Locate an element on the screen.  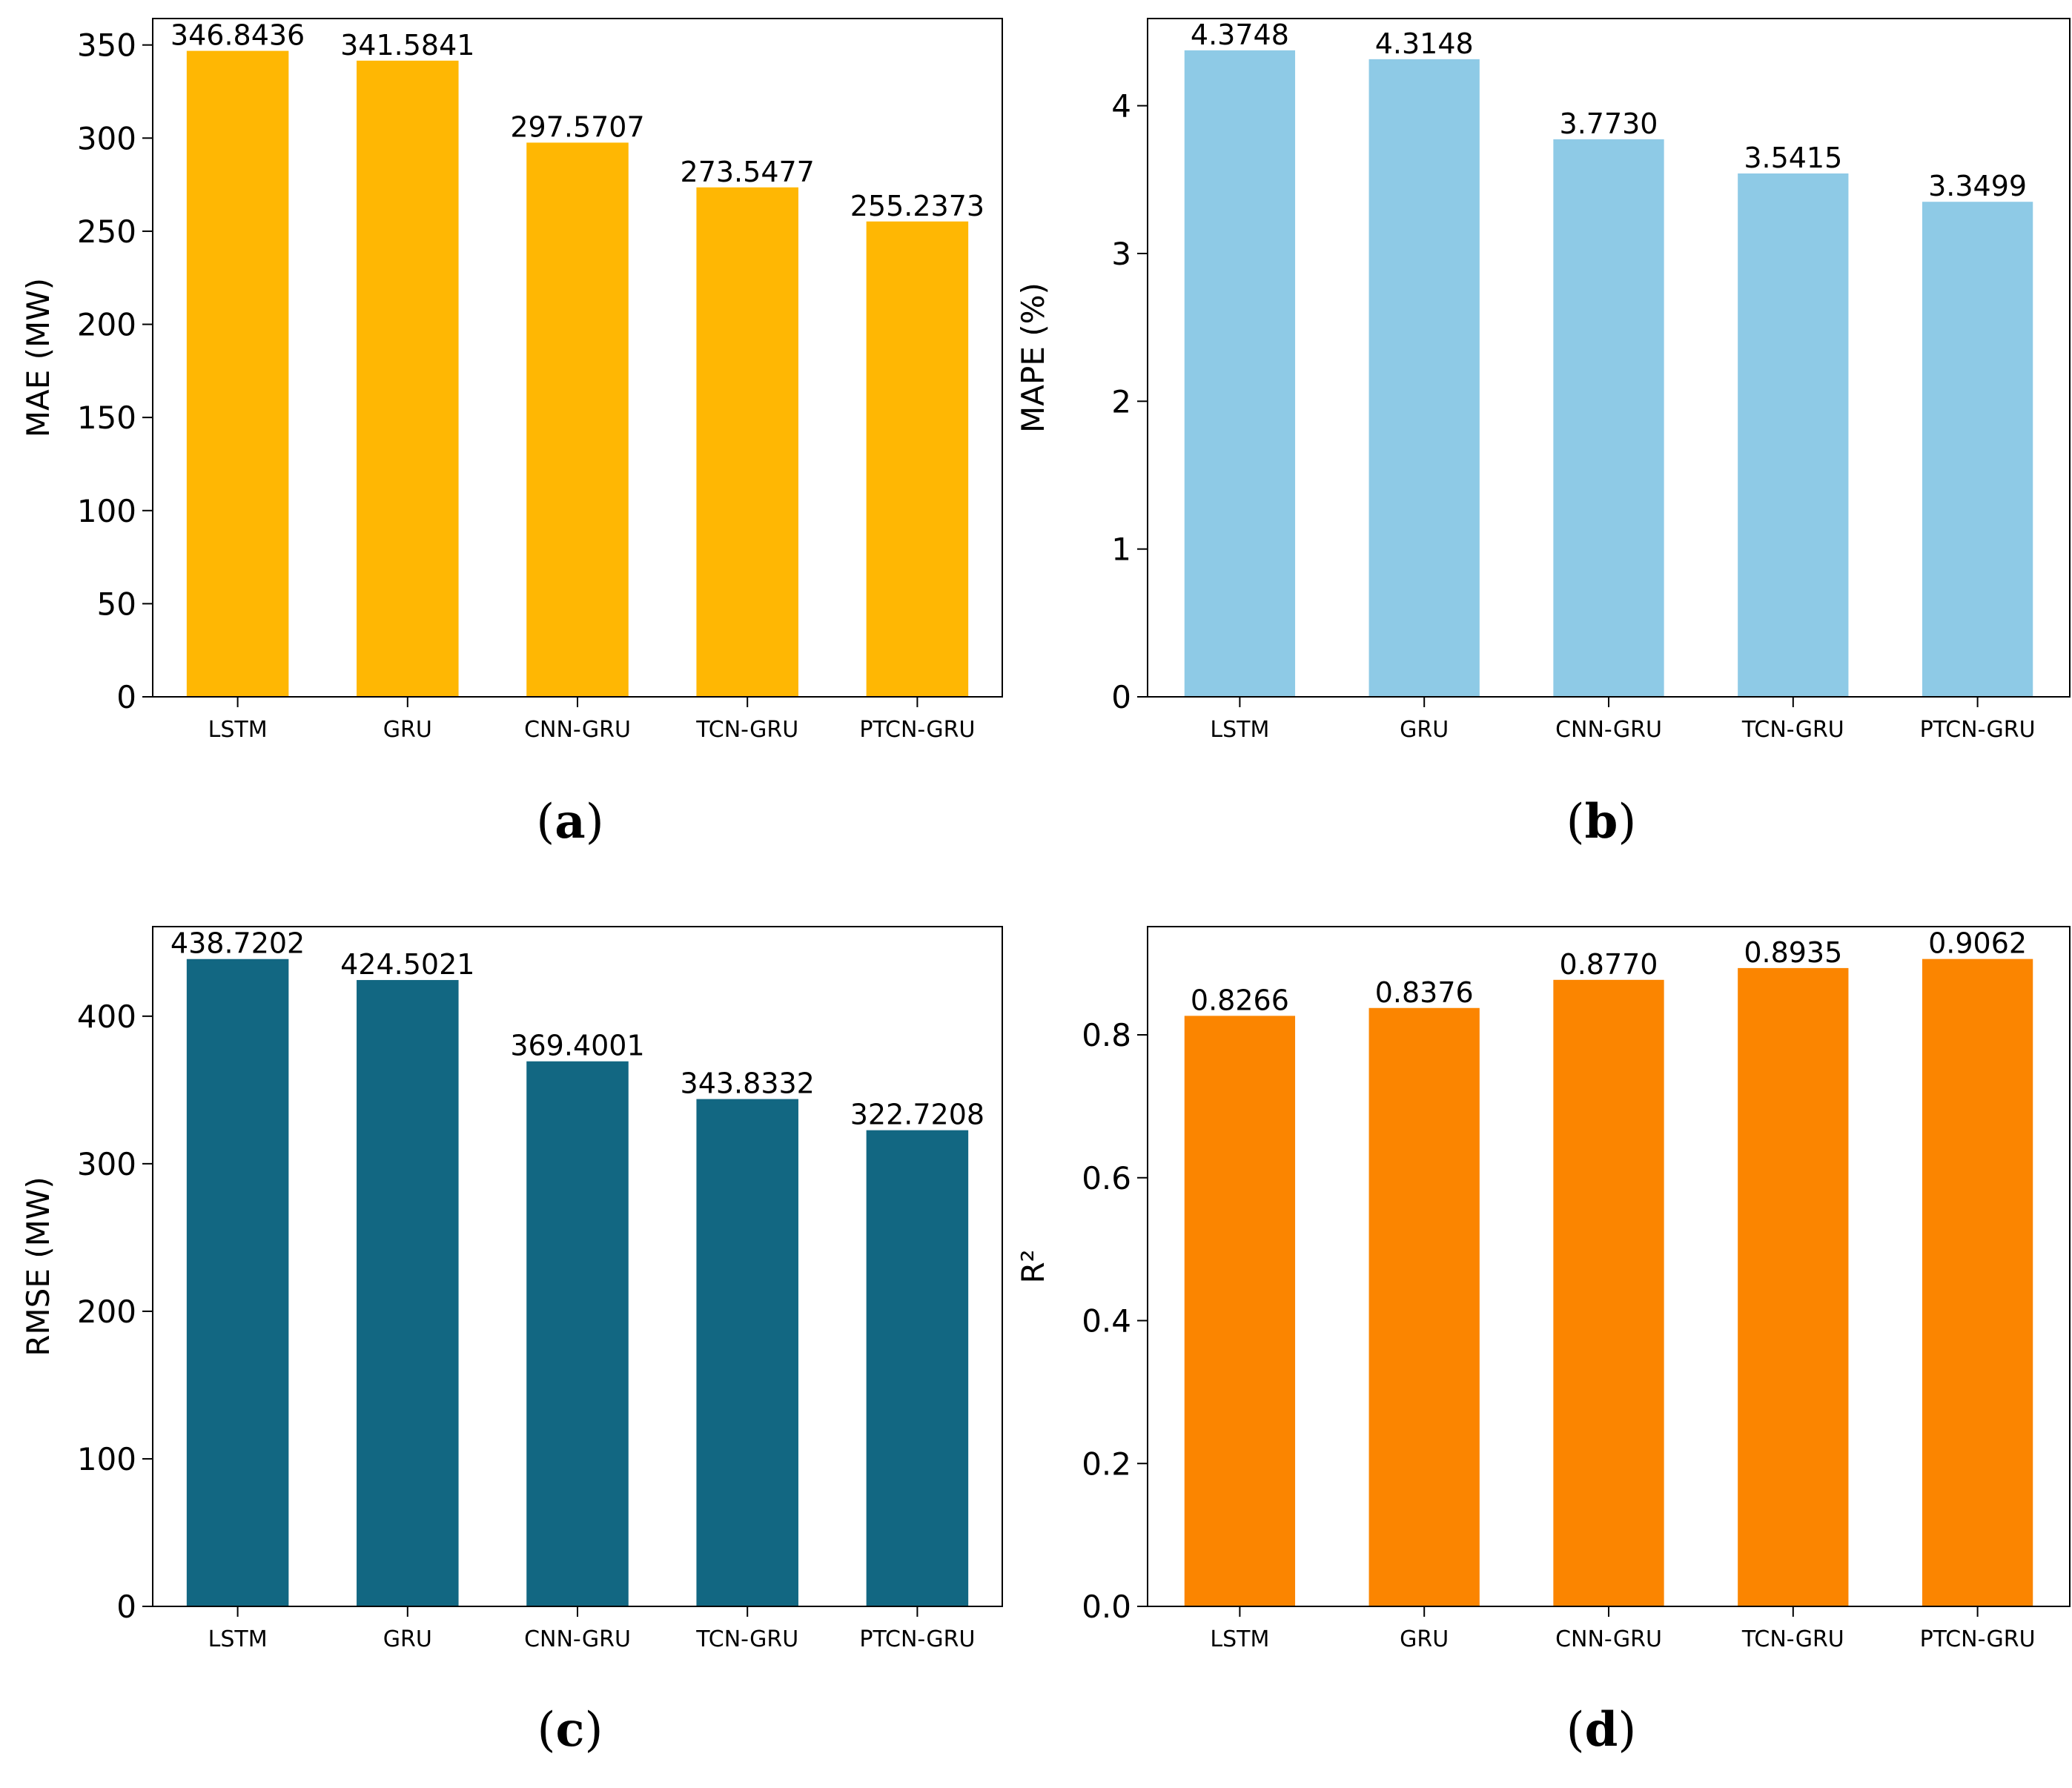
chart-a-ylabel: MAE (MW) is located at coordinates (38, 357).